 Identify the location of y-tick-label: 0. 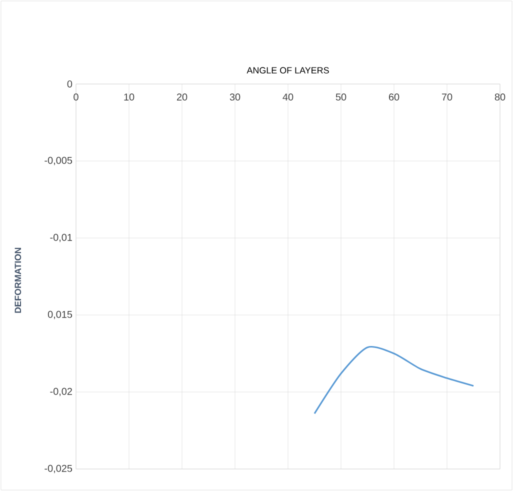
(69, 84).